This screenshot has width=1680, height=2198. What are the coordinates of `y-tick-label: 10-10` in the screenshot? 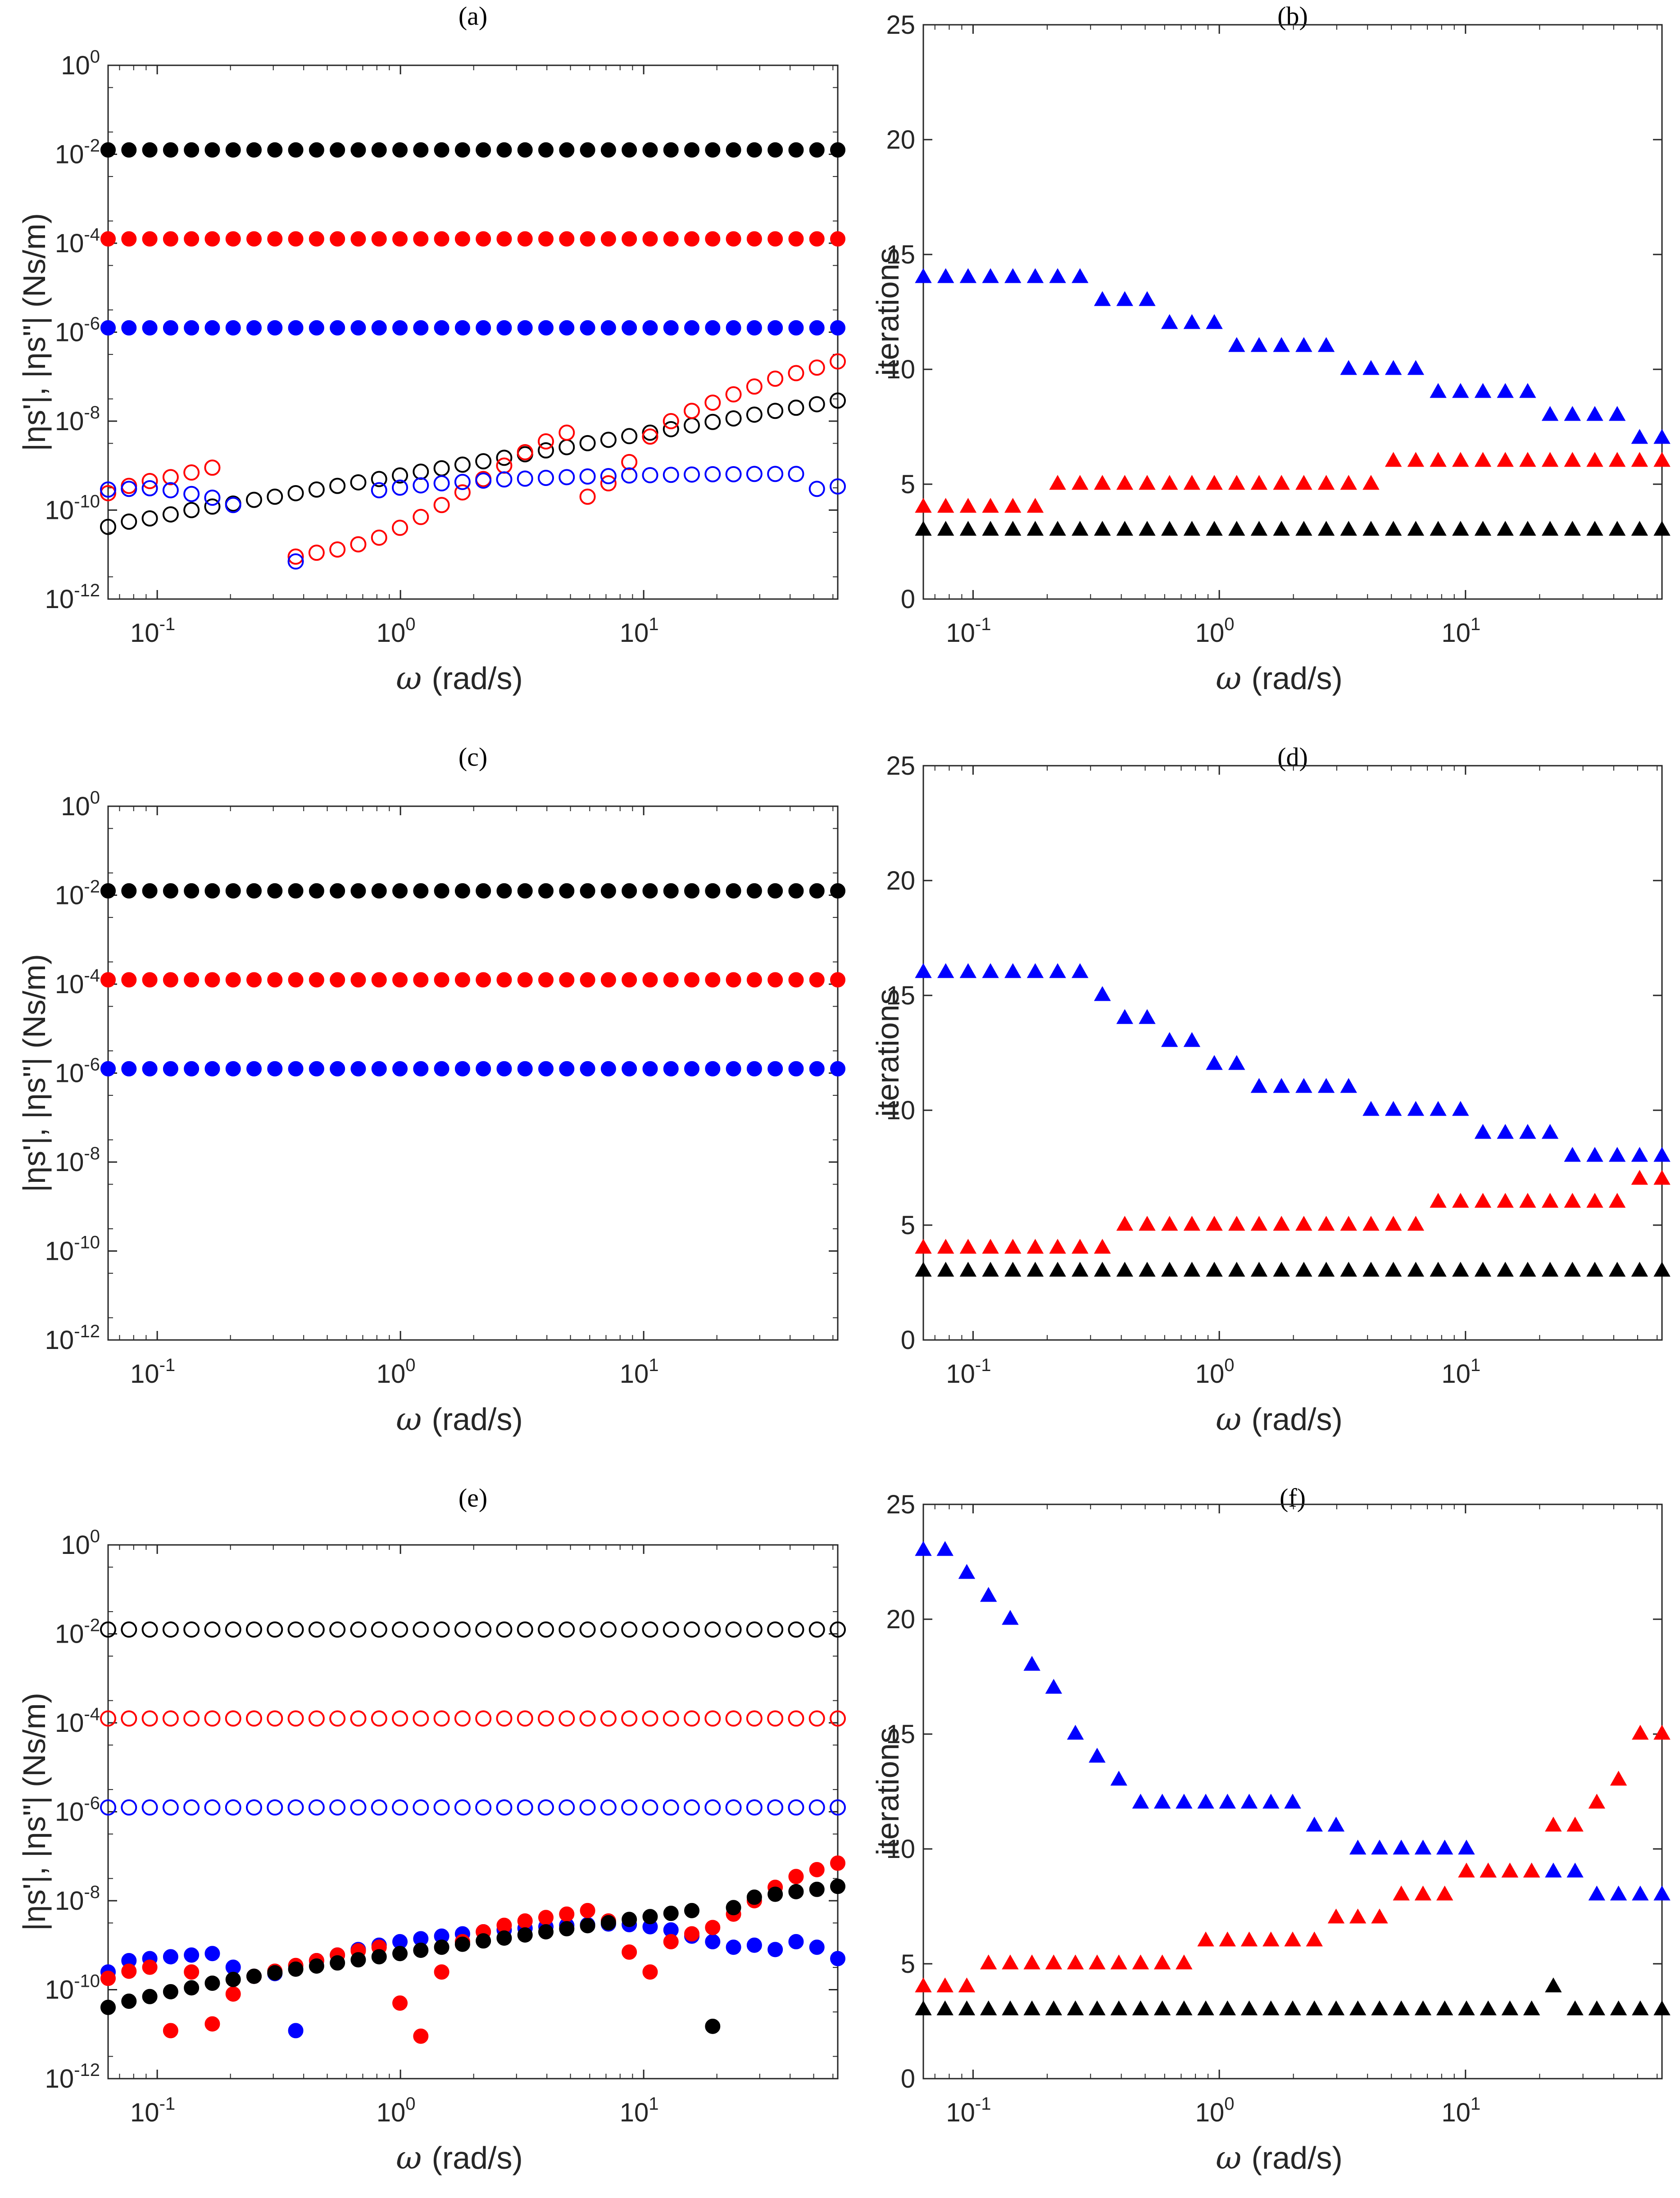 It's located at (73, 1250).